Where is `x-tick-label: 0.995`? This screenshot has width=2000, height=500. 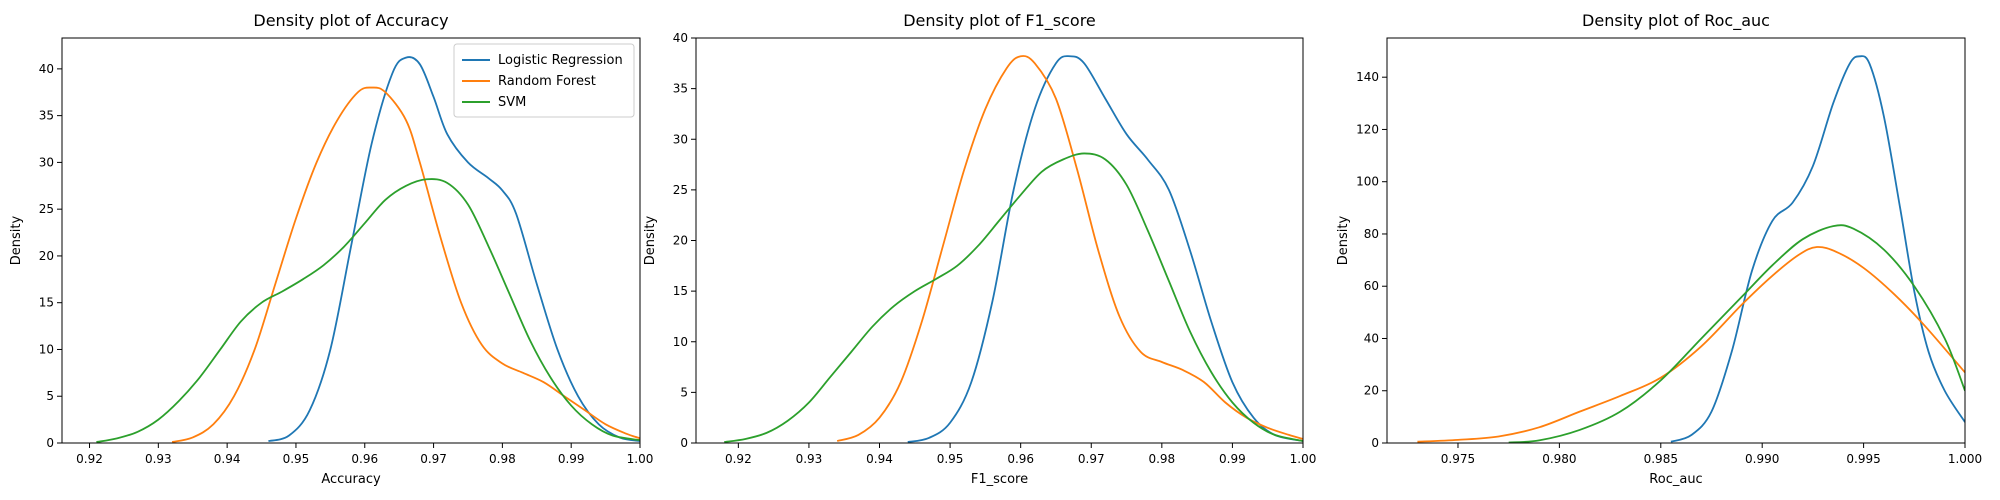
x-tick-label: 0.995 is located at coordinates (1863, 459).